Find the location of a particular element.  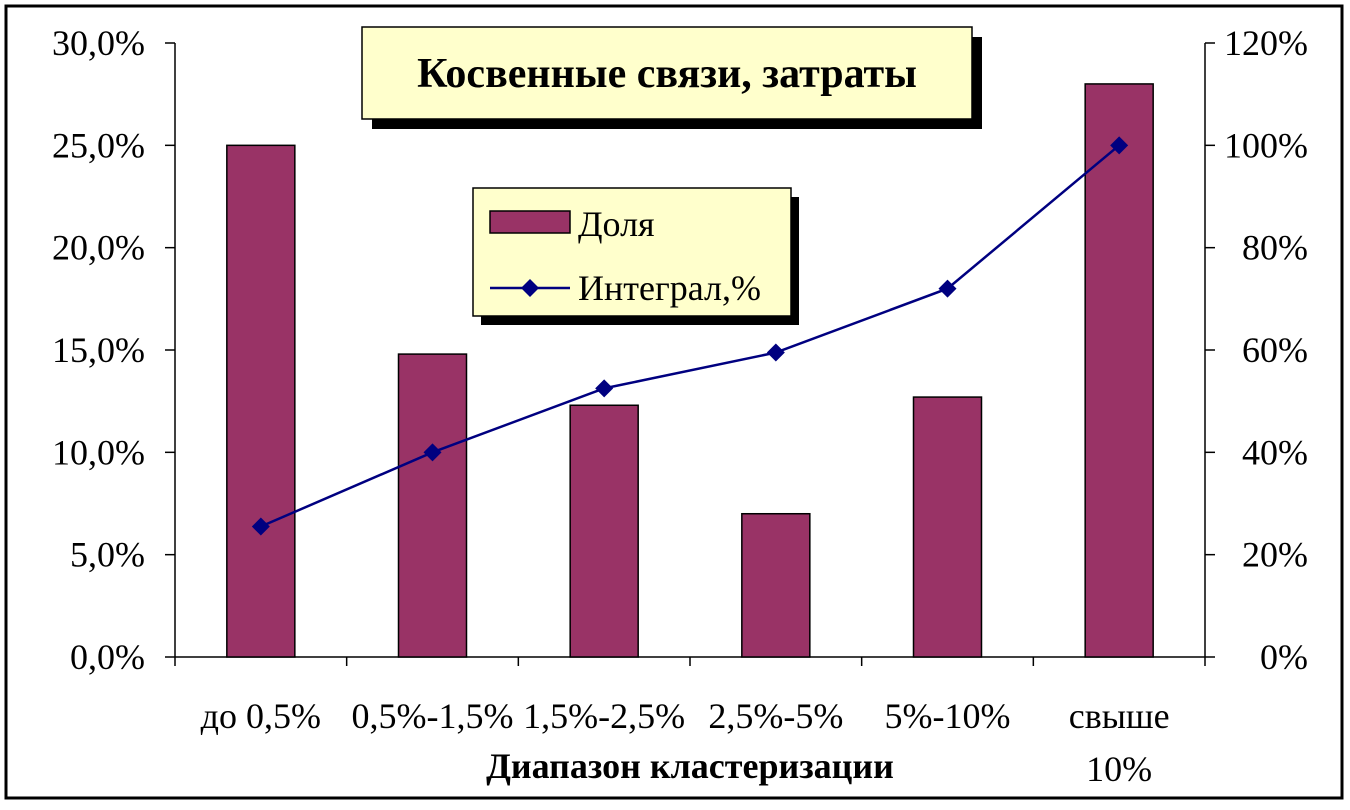

y-left-tick-label: 20,0% is located at coordinates (98, 248).